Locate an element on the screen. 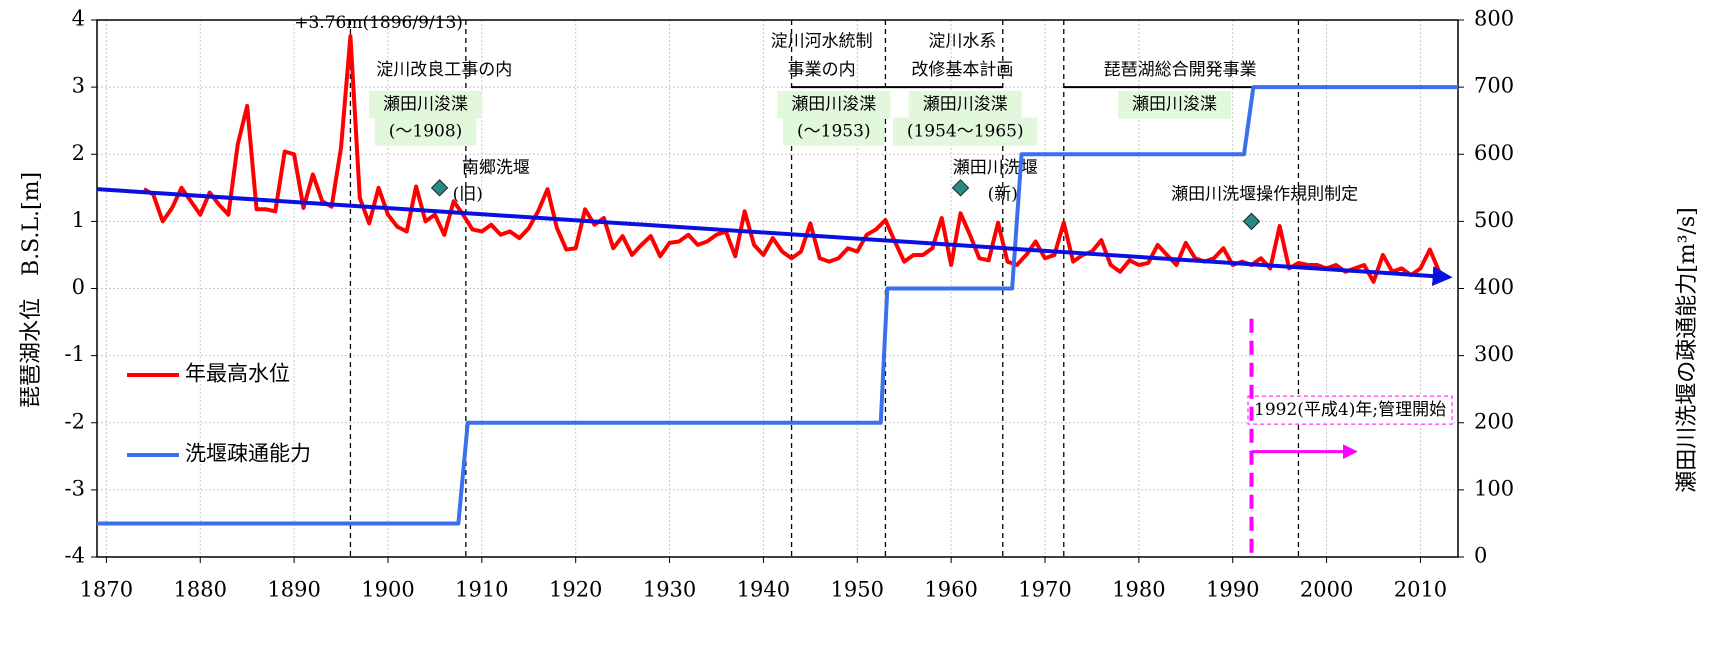 This screenshot has width=1711, height=662. y2-tick-label: 600 is located at coordinates (1494, 153).